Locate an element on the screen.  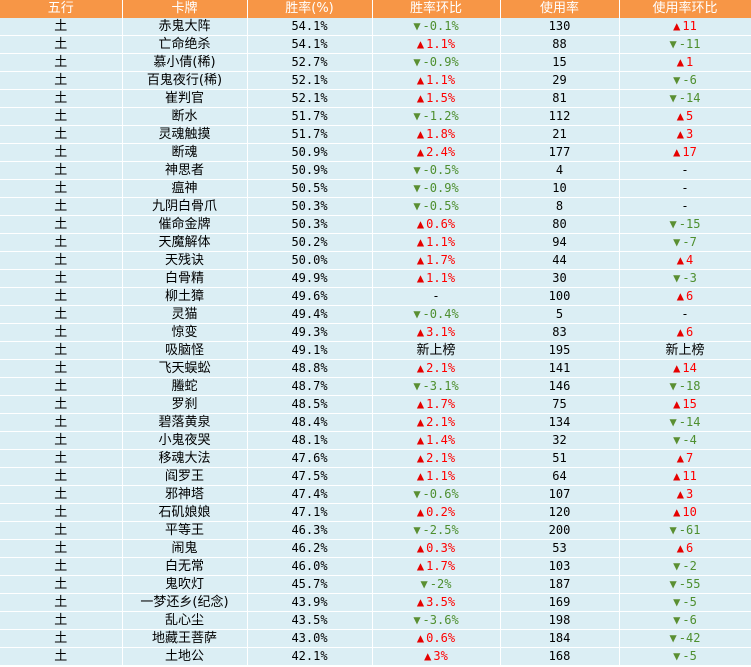
table-row: 土柳土獐 49.6% - 100 ▲ 6 is located at coordinates (375, 296).